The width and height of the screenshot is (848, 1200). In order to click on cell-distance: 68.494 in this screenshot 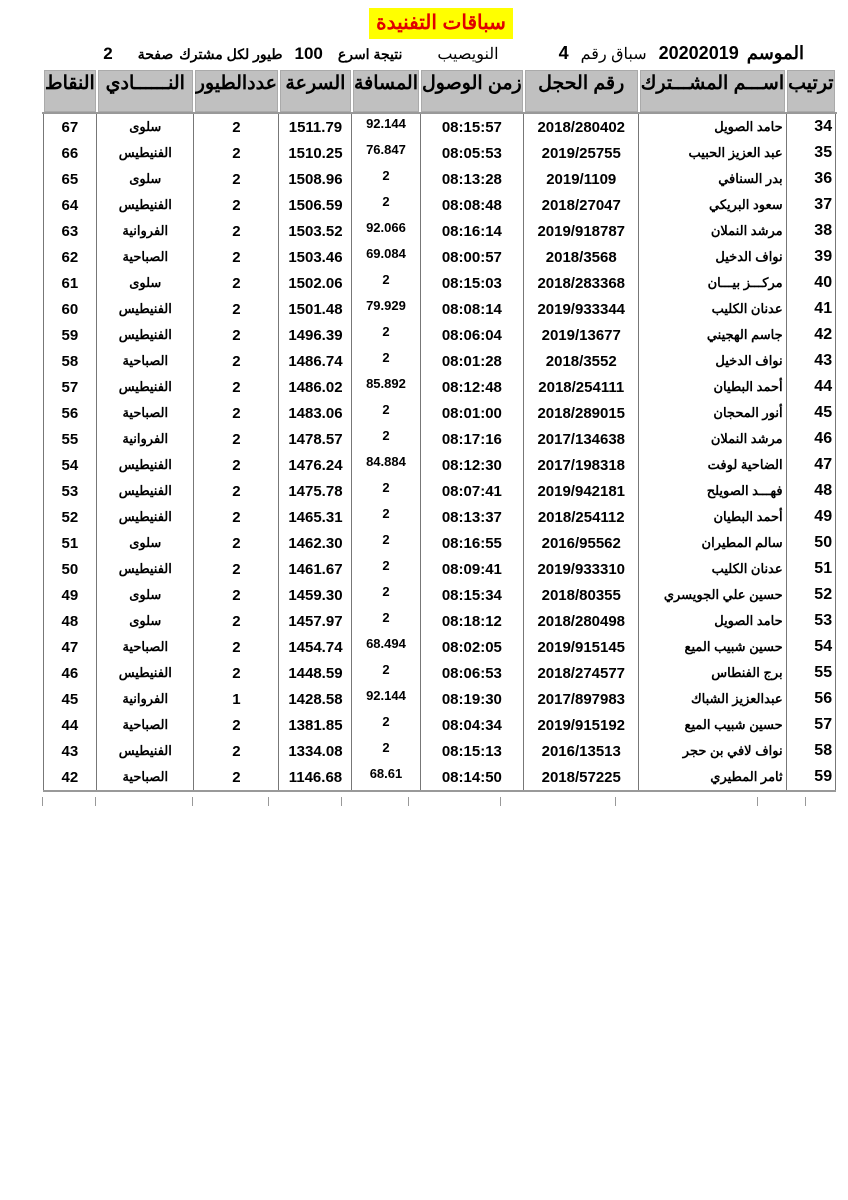, I will do `click(386, 647)`.